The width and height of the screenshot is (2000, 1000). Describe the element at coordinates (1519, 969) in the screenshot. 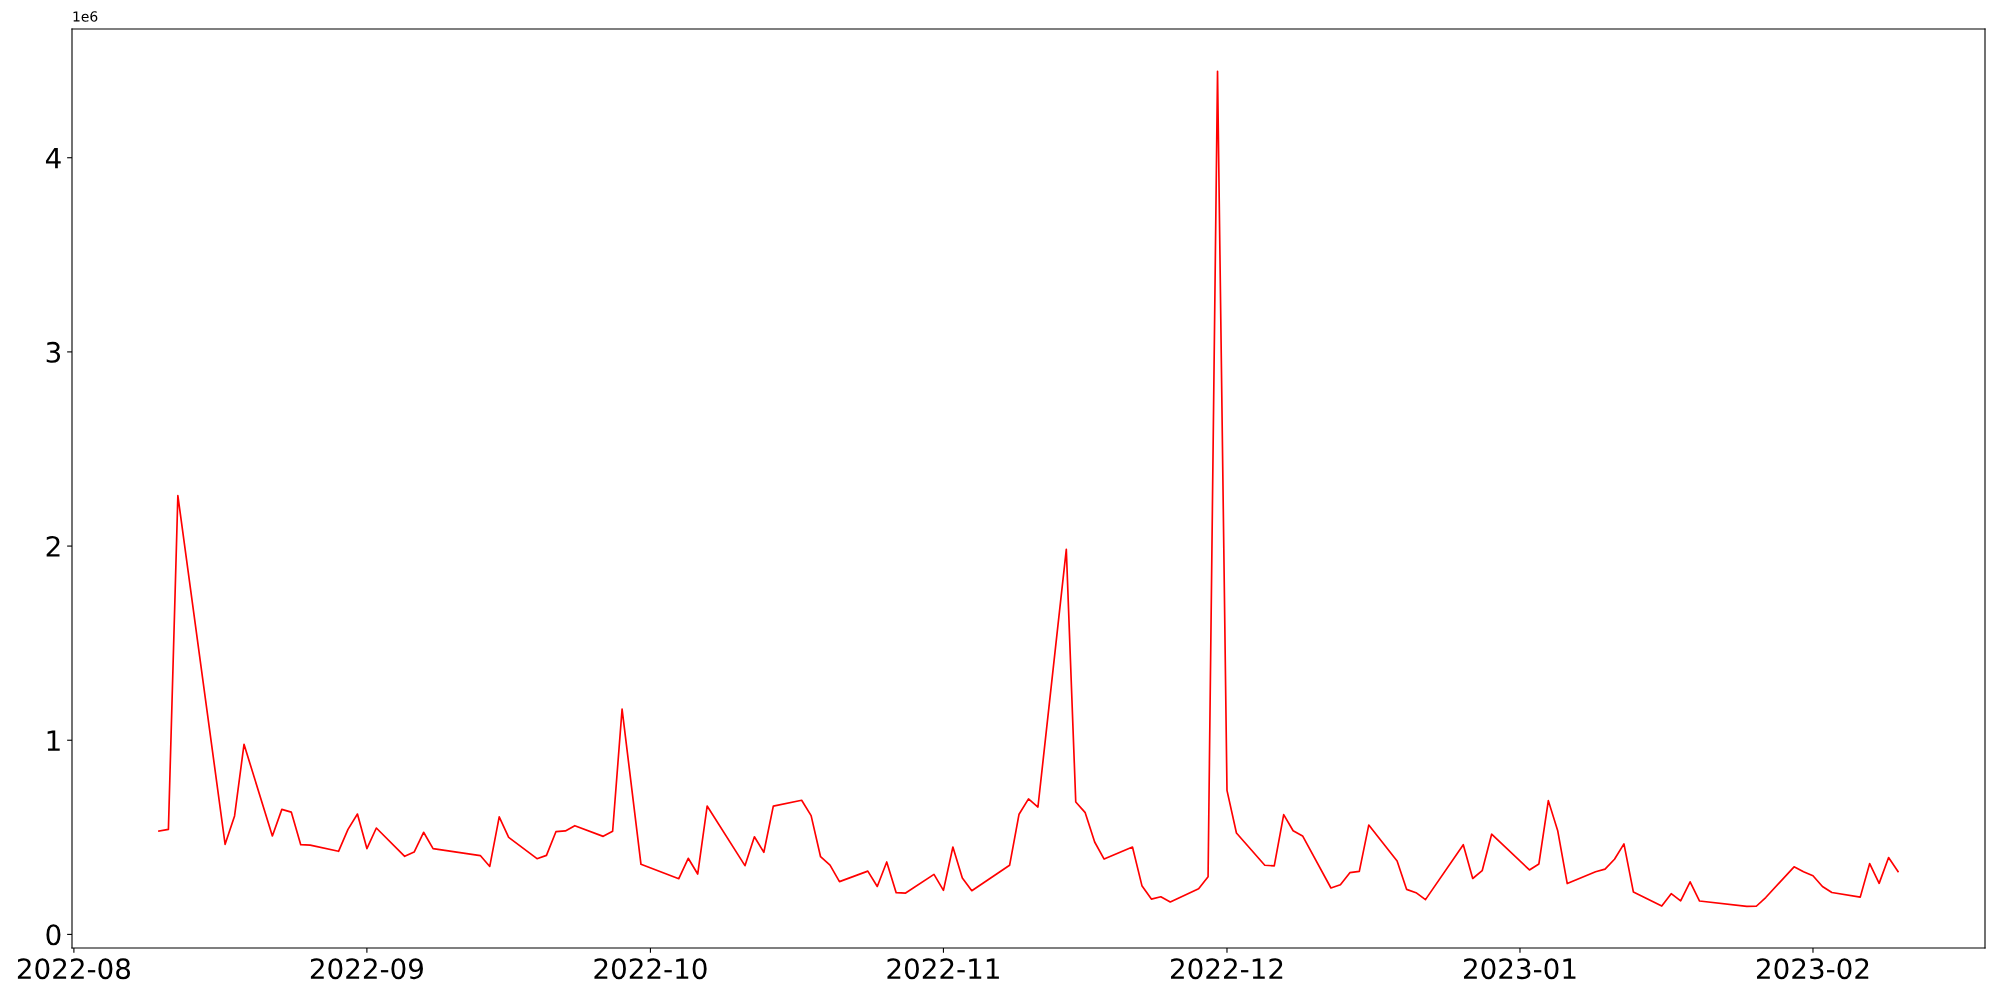

I see `x-tick-label: 2023-01` at that location.